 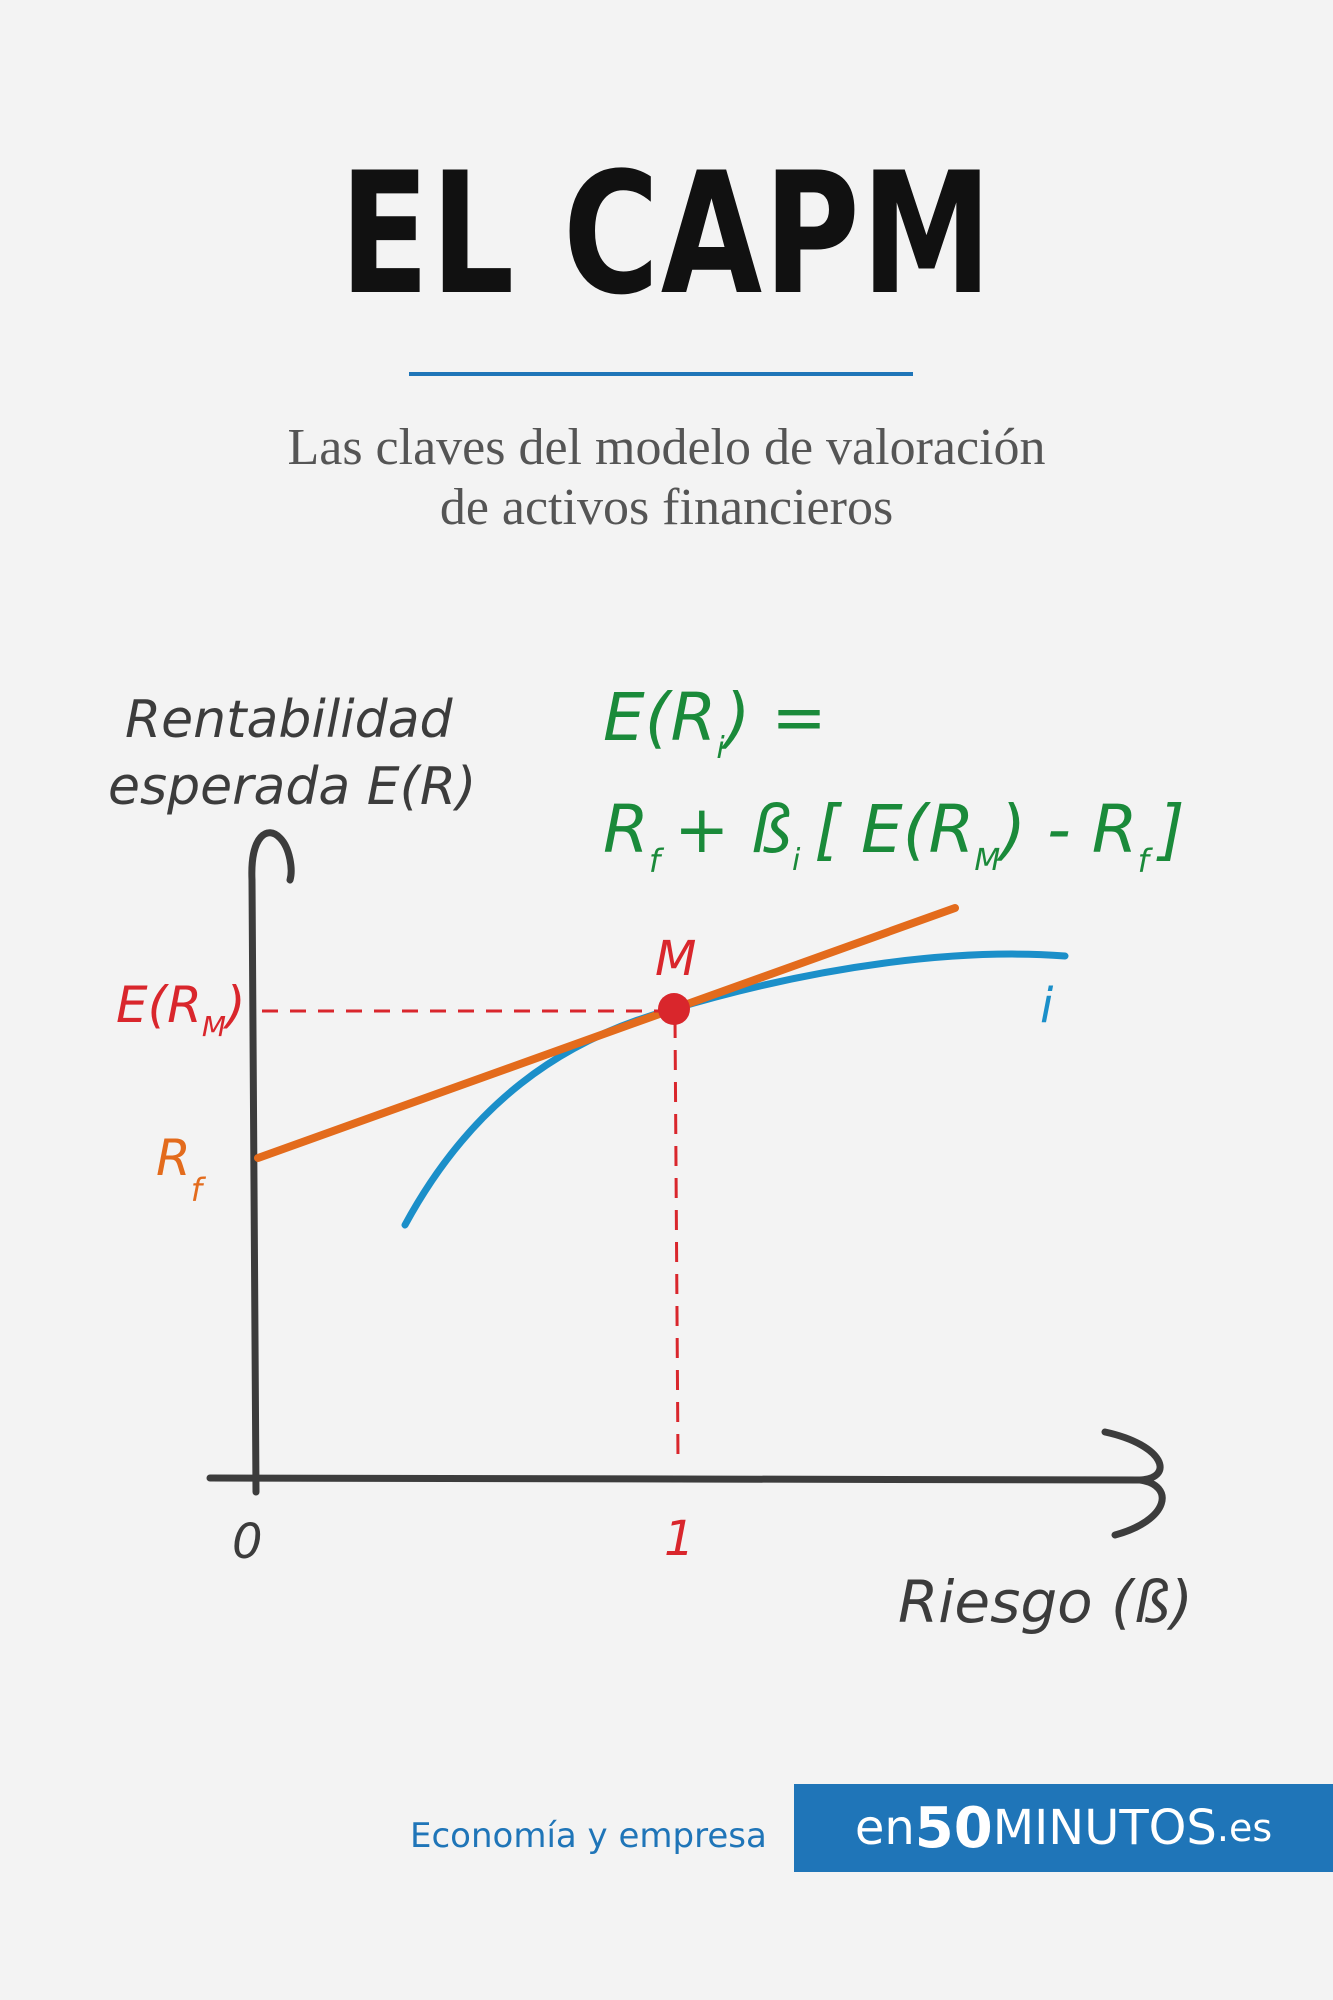 I want to click on market-beta-guide, so click(x=676, y=1239).